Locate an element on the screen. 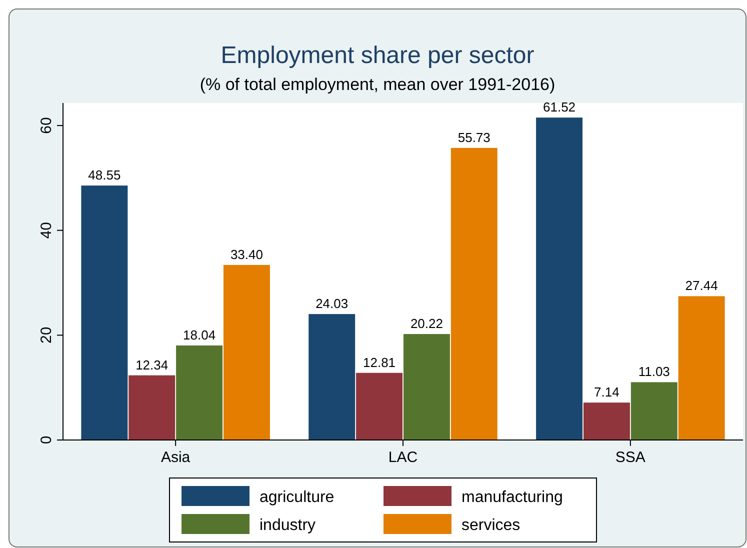 This screenshot has width=747, height=548. y-tick-label: 40 is located at coordinates (46, 230).